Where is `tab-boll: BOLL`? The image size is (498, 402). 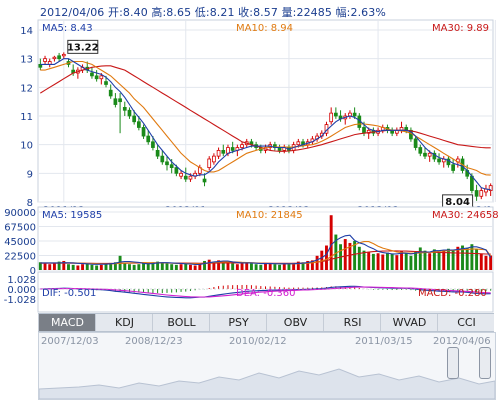
tab-boll: BOLL is located at coordinates (181, 322).